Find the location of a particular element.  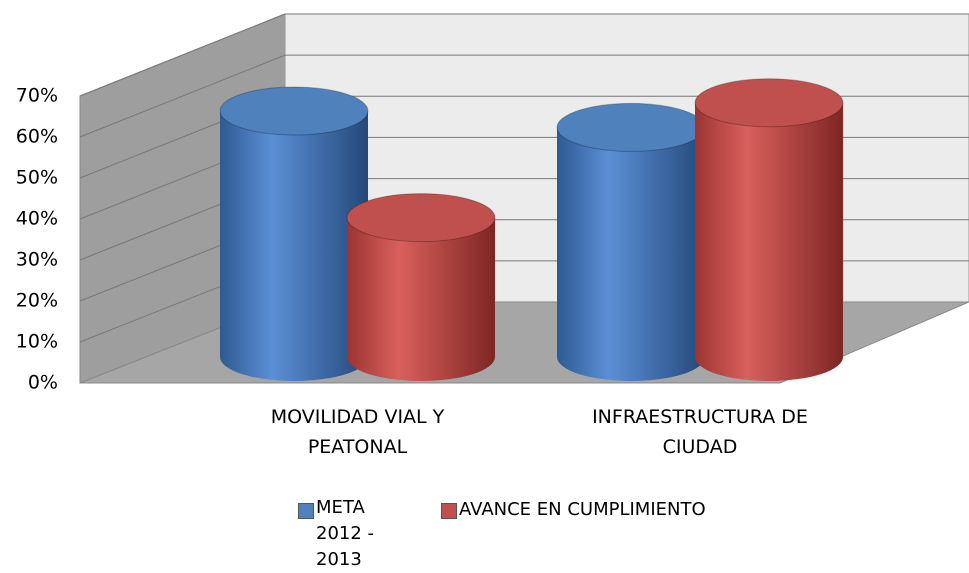

y-tick-label: 40% is located at coordinates (37, 219).